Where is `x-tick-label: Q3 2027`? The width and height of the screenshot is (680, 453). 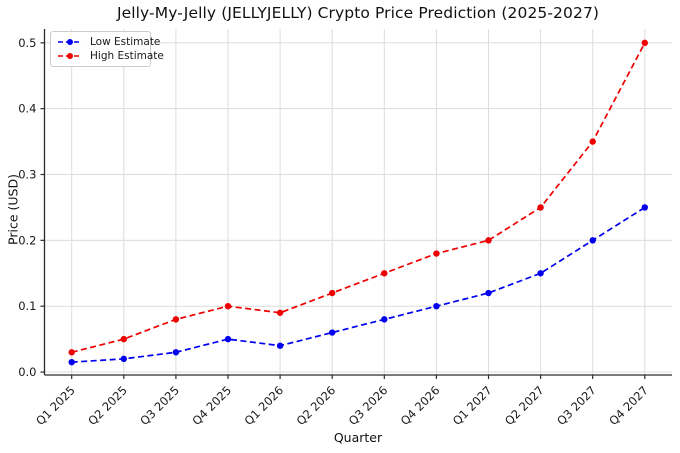 x-tick-label: Q3 2027 is located at coordinates (576, 405).